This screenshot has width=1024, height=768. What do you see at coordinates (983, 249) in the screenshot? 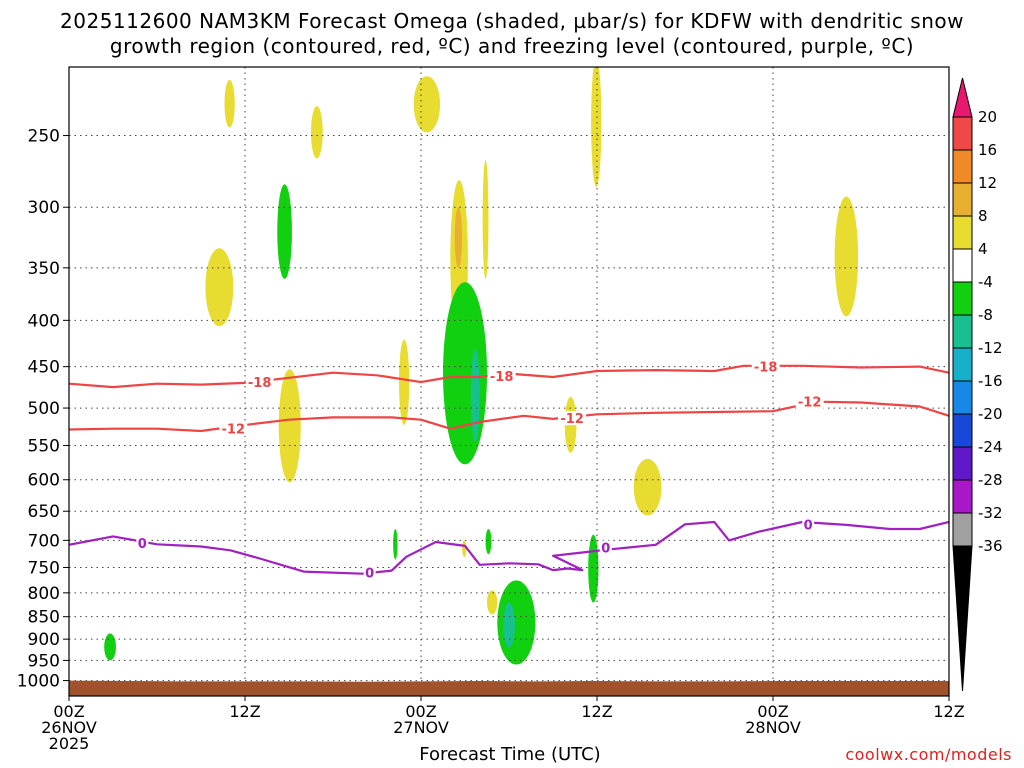
I see `colorbar-label-4: 4` at bounding box center [983, 249].